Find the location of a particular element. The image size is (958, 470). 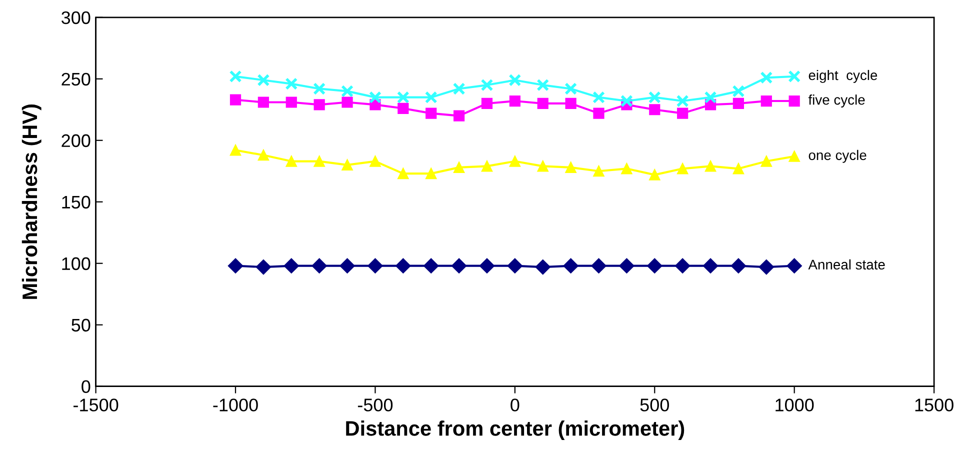

series-label: five cycle is located at coordinates (836, 101).